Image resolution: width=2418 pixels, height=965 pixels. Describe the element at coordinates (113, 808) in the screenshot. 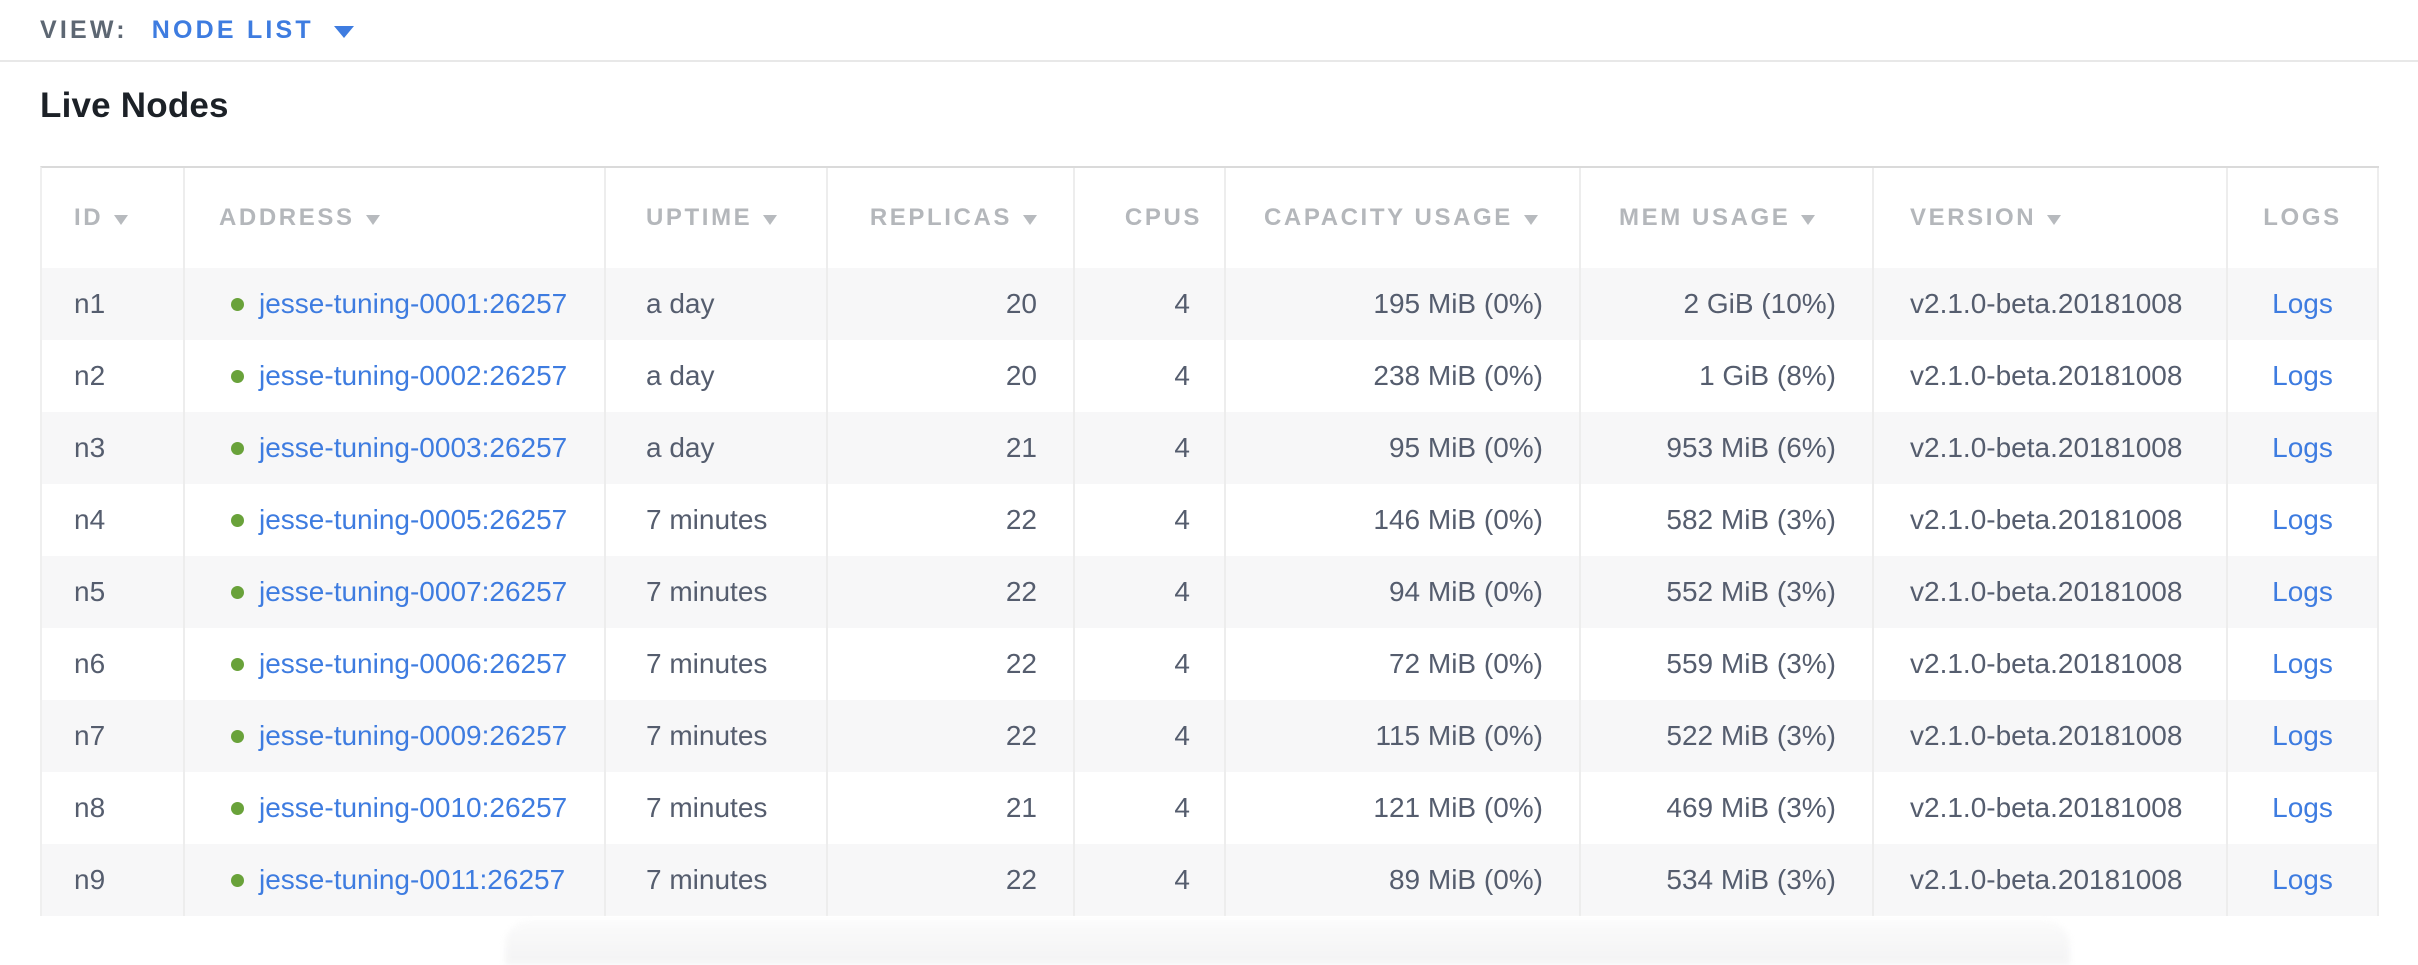

I see `cell-node-id: n8` at that location.